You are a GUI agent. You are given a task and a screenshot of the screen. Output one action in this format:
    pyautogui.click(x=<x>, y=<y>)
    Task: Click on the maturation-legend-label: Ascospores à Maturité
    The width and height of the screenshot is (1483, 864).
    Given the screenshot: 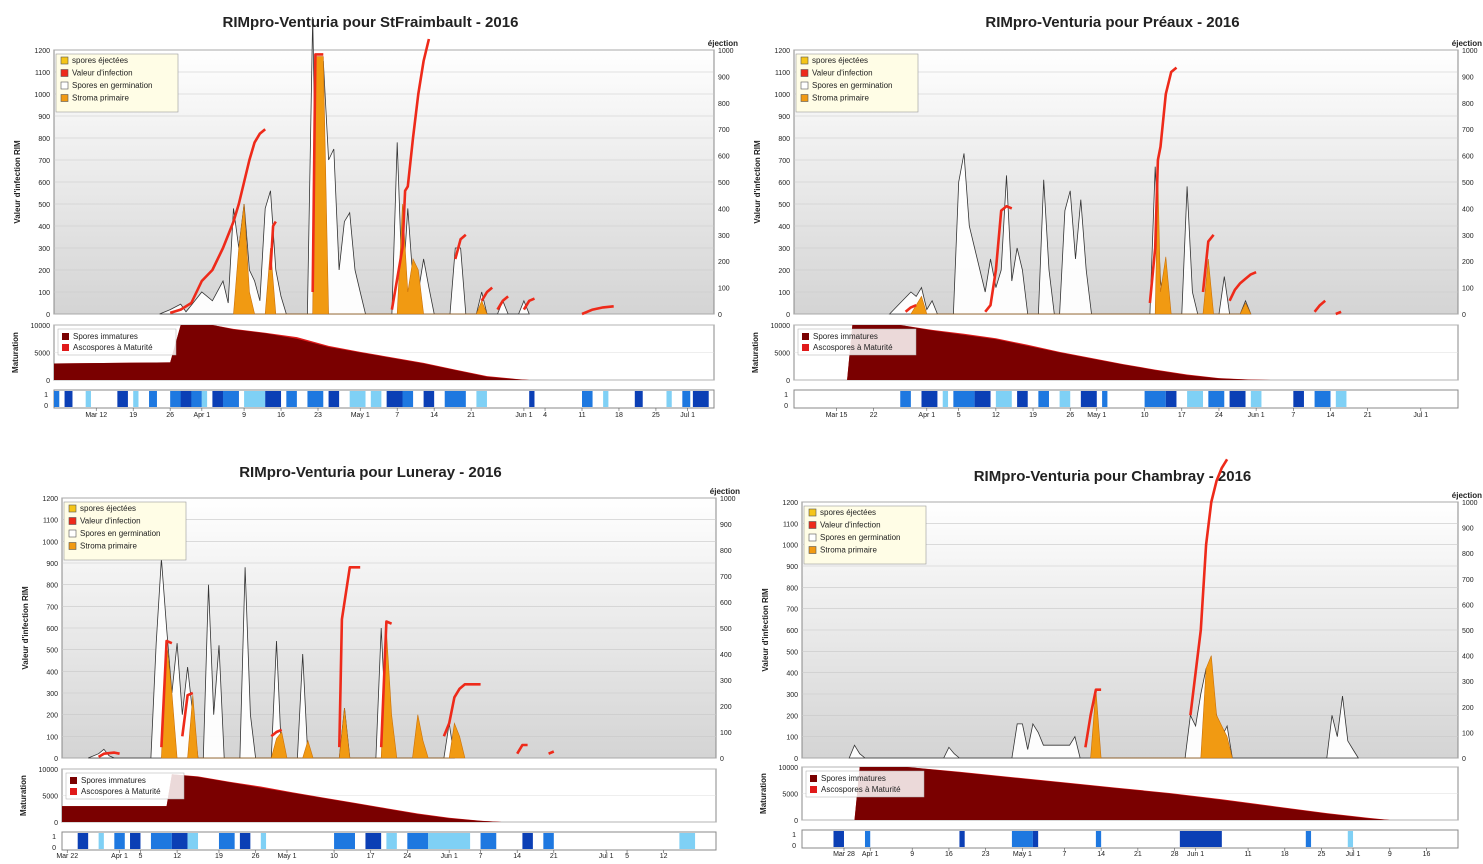 What is the action you would take?
    pyautogui.click(x=853, y=347)
    